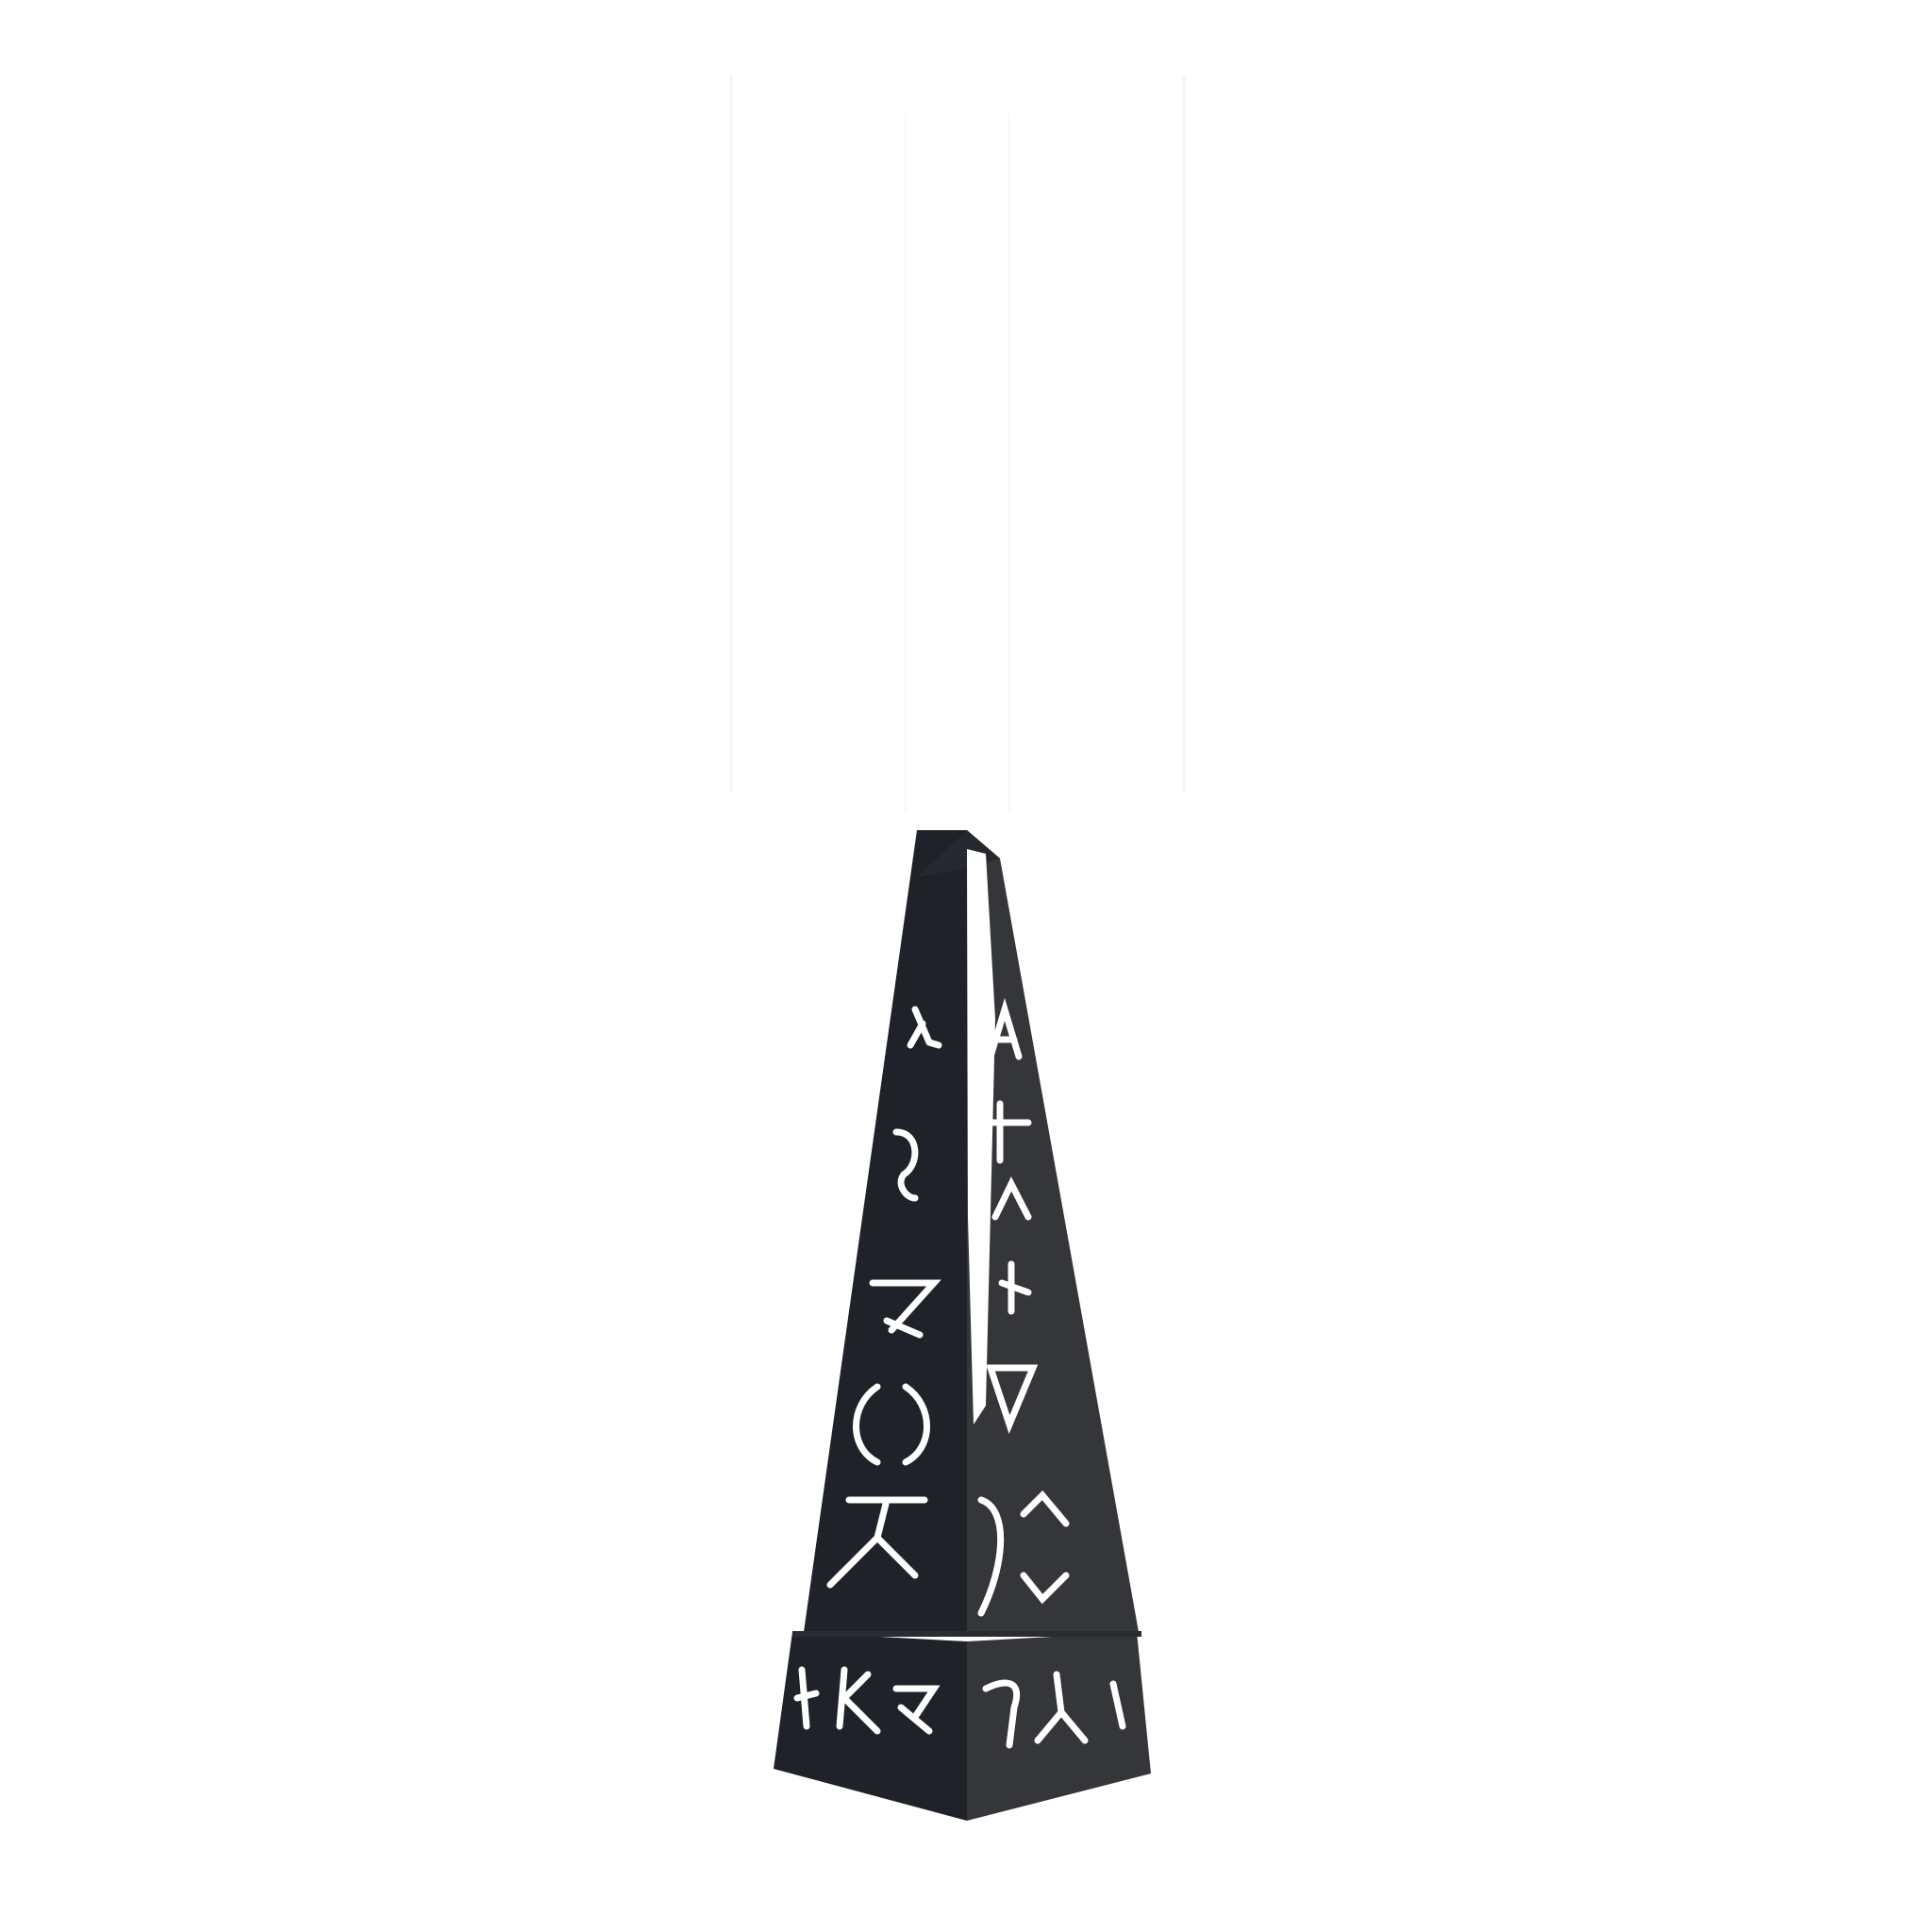 The image size is (1932, 1932). What do you see at coordinates (905, 1165) in the screenshot?
I see `rune-hook-icon` at bounding box center [905, 1165].